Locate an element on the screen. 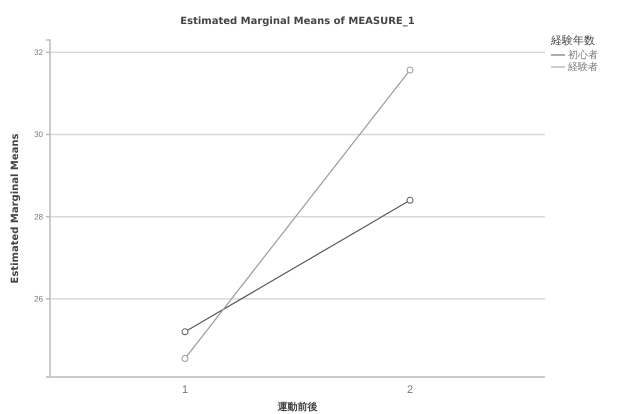  x-tick-label: 1 is located at coordinates (185, 390).